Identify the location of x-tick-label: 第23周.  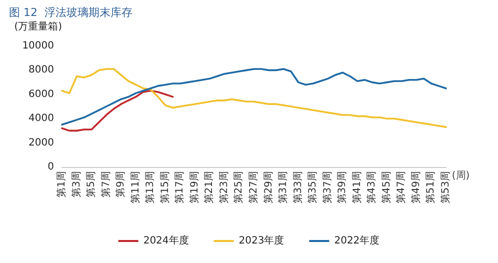
(224, 187).